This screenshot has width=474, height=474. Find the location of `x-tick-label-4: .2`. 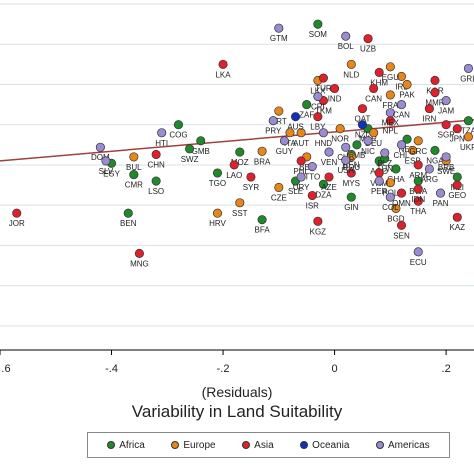

x-tick-label-4: .2 is located at coordinates (446, 369).